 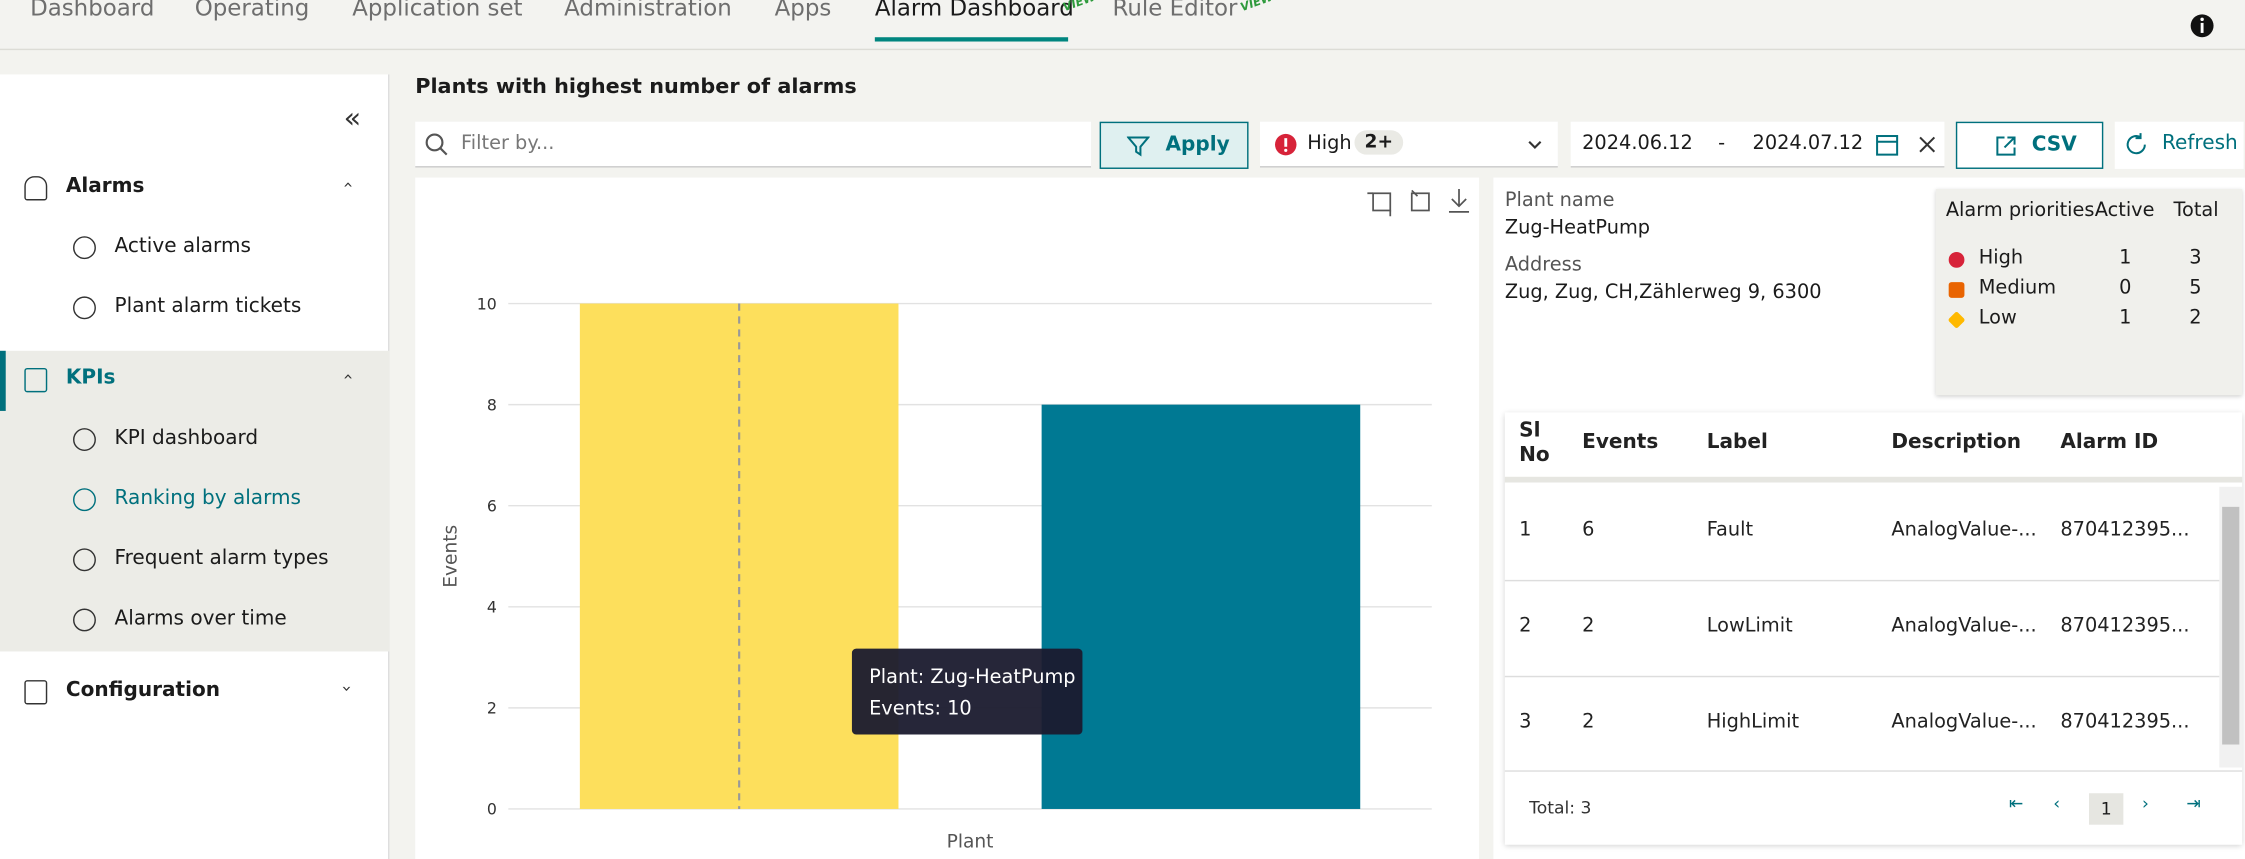 What do you see at coordinates (186, 438) in the screenshot?
I see `nav-item: KPI dashboard` at bounding box center [186, 438].